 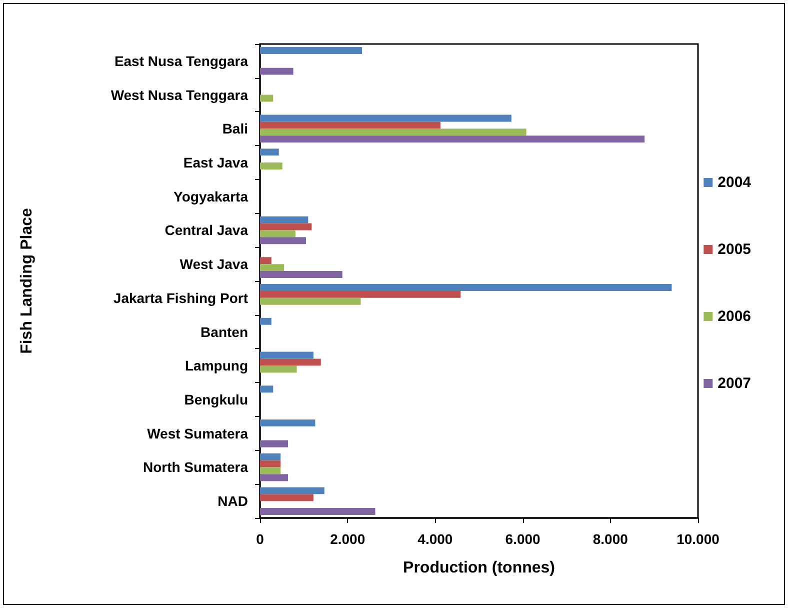 What do you see at coordinates (206, 230) in the screenshot?
I see `y-tick-label: Central Java` at bounding box center [206, 230].